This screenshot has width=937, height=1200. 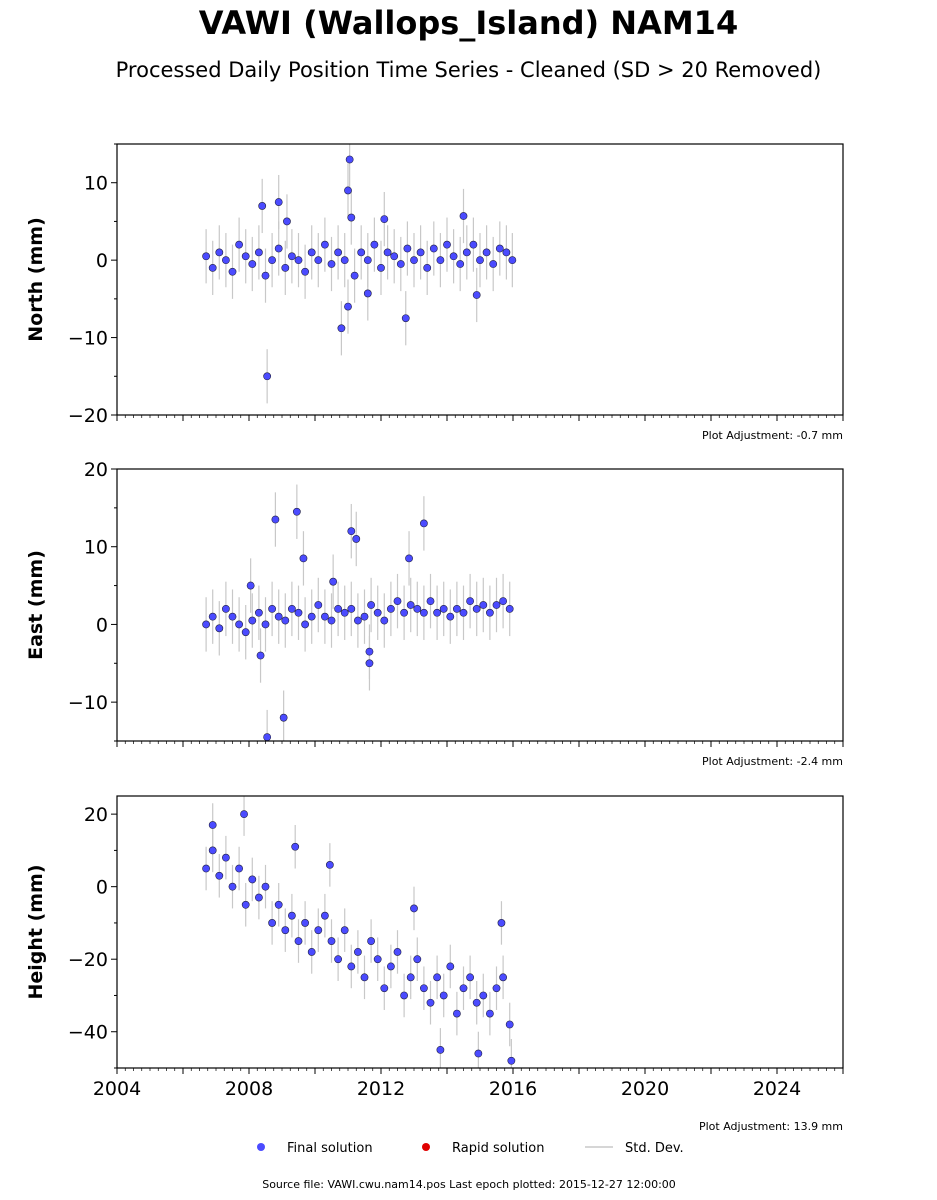 What do you see at coordinates (645, 1089) in the screenshot?
I see `x-tick-label: 2020` at bounding box center [645, 1089].